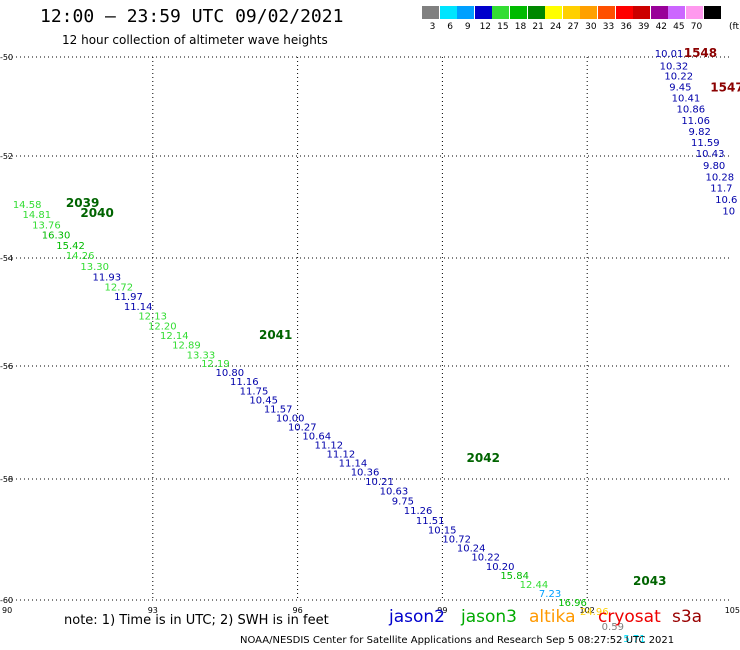  Describe the element at coordinates (705, 143) in the screenshot. I see `swh-value-label: 11.59` at that location.